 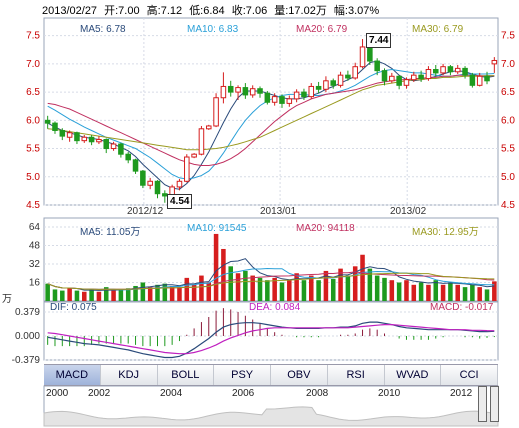 What do you see at coordinates (186, 375) in the screenshot?
I see `tab-boll: BOLL` at bounding box center [186, 375].